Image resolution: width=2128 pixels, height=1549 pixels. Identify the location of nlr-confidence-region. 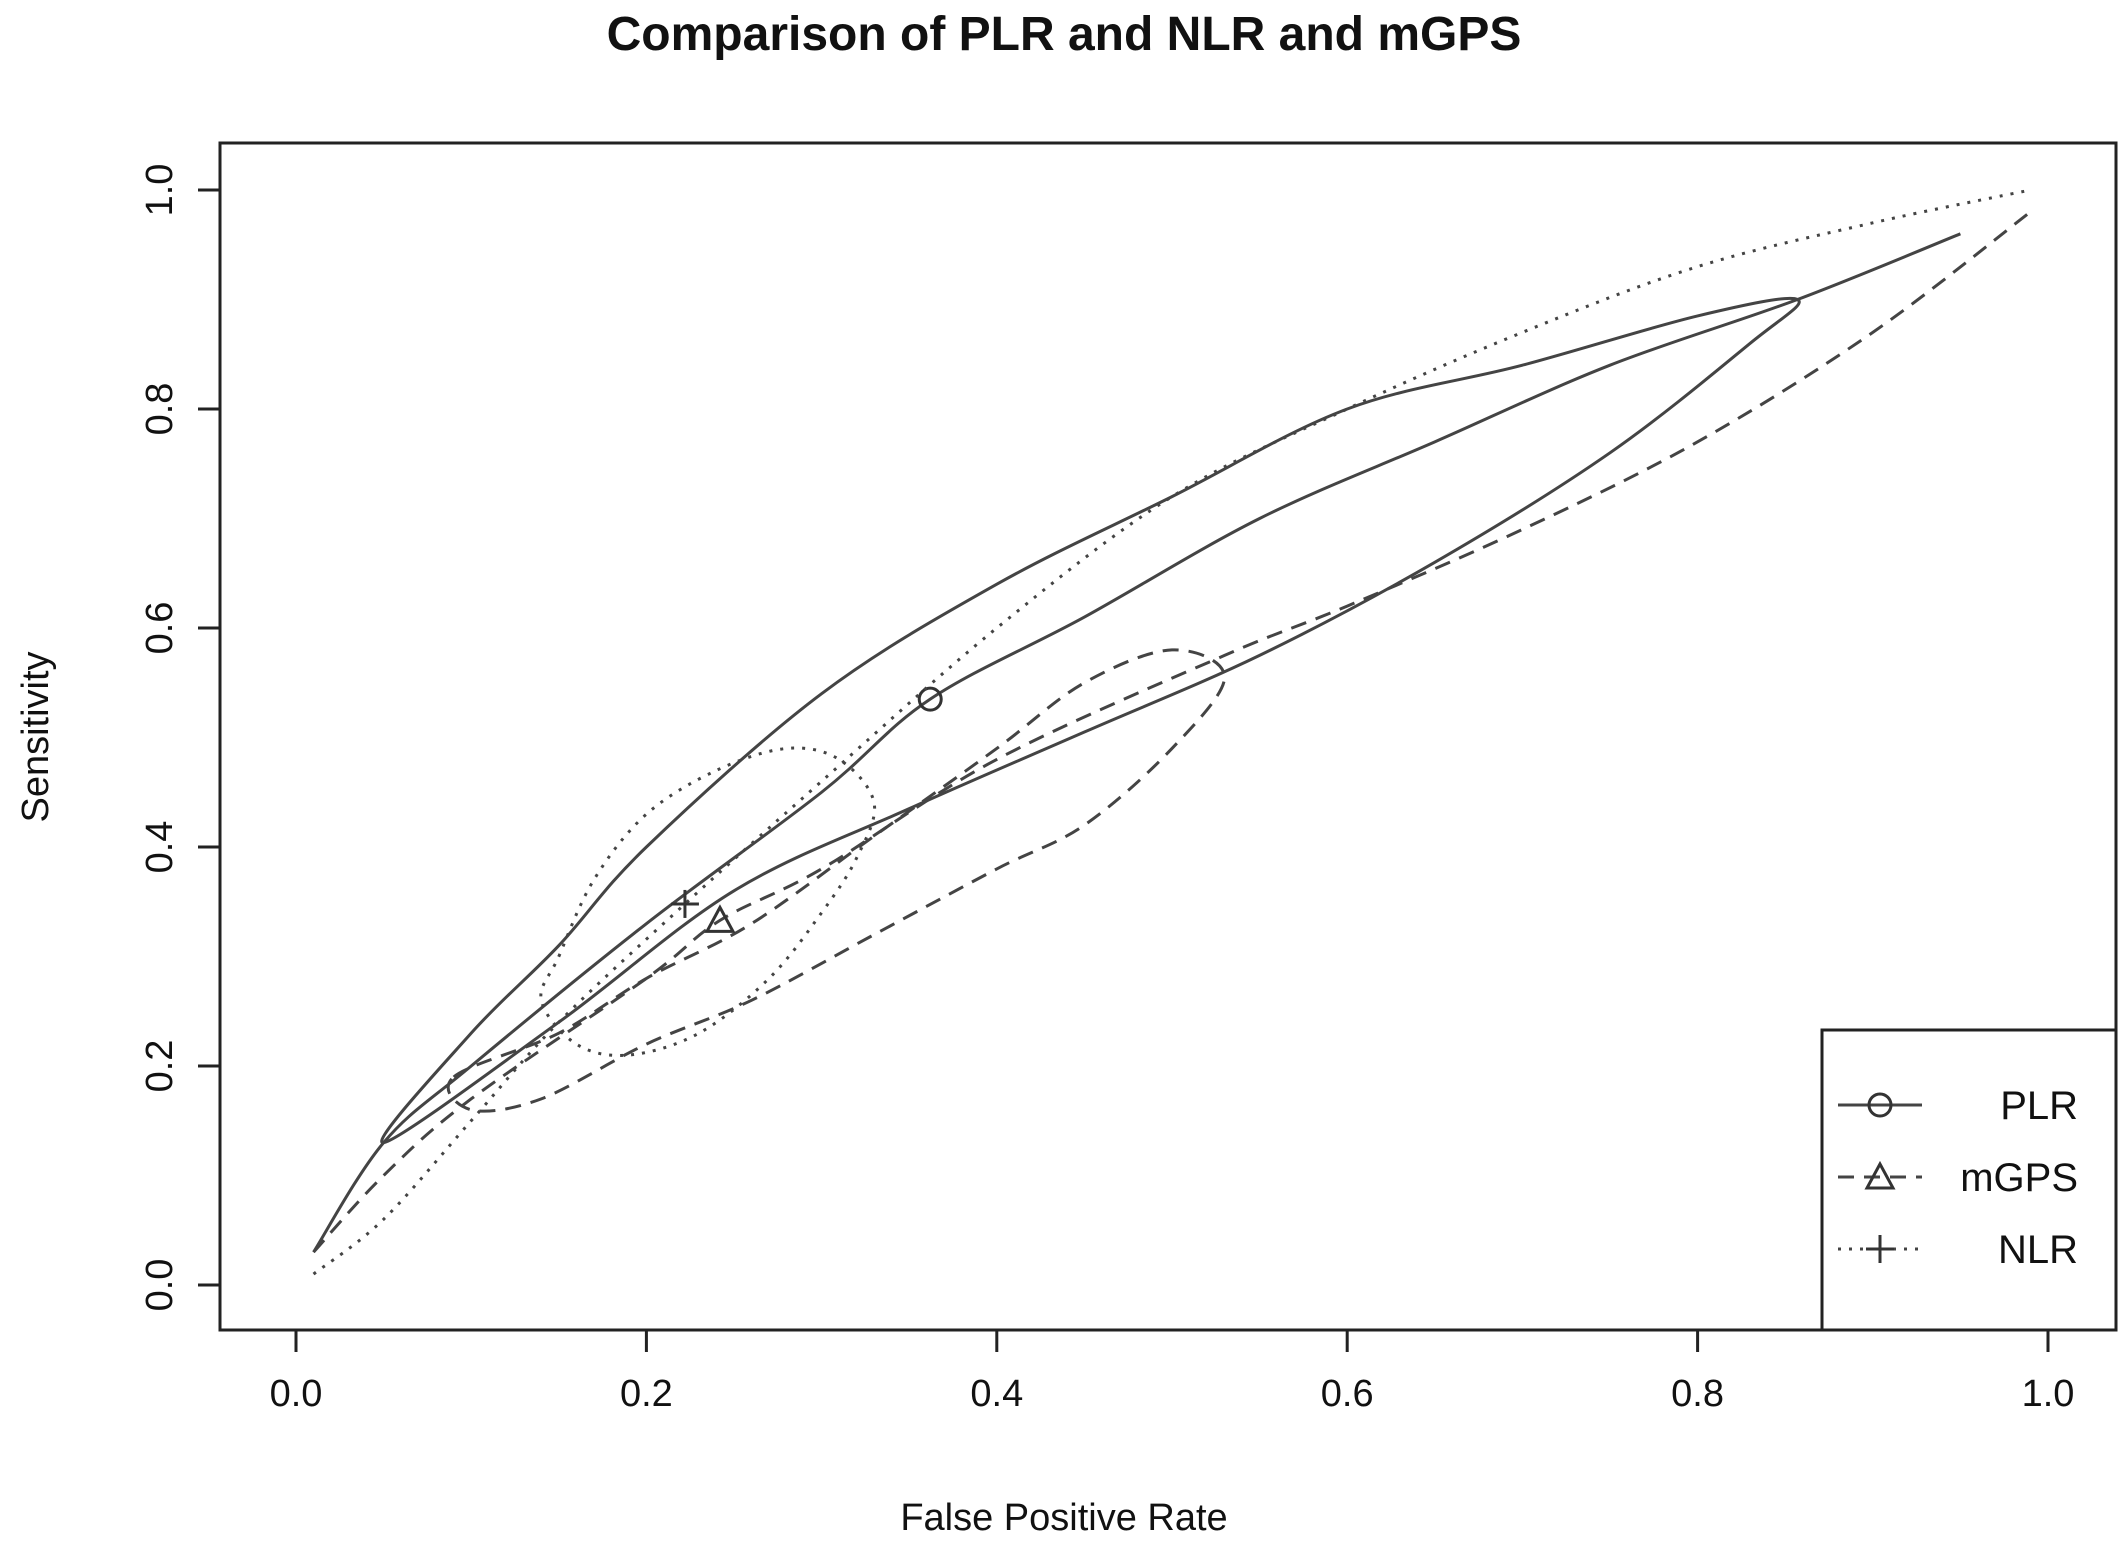
(708, 901).